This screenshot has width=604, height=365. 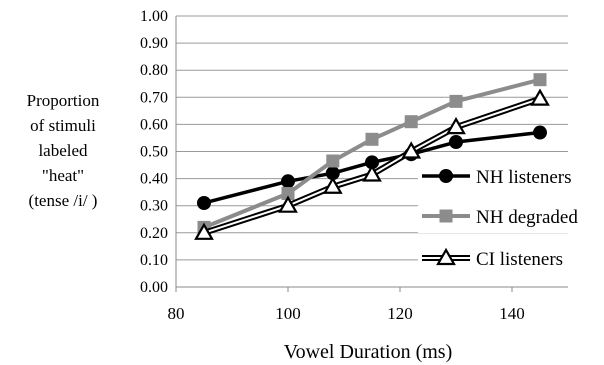 I want to click on y-tick-label: 0.20, so click(x=154, y=233).